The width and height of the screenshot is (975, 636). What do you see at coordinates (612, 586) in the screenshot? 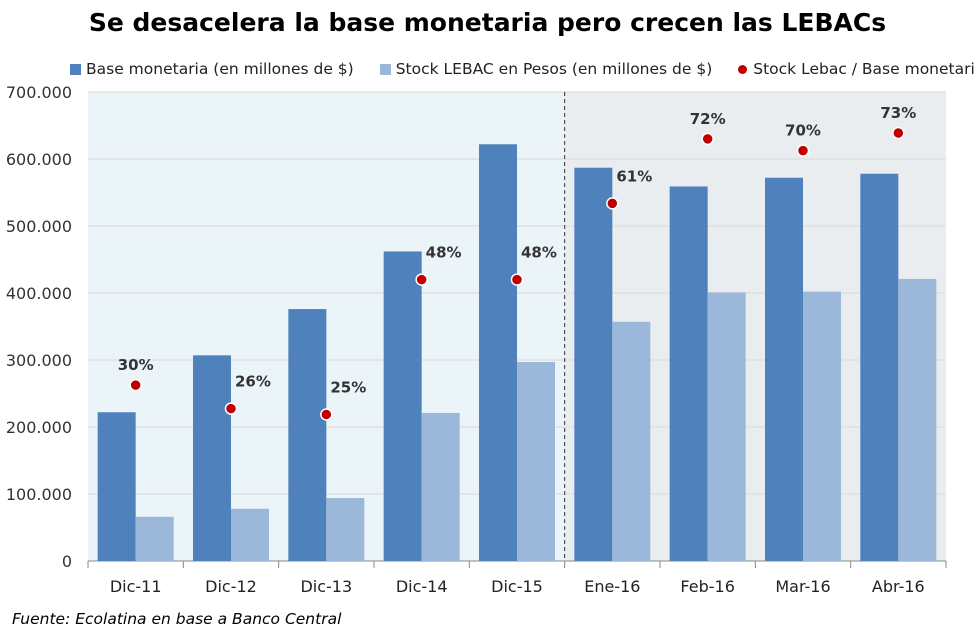
I see `x-tick-label: Ene-16` at bounding box center [612, 586].